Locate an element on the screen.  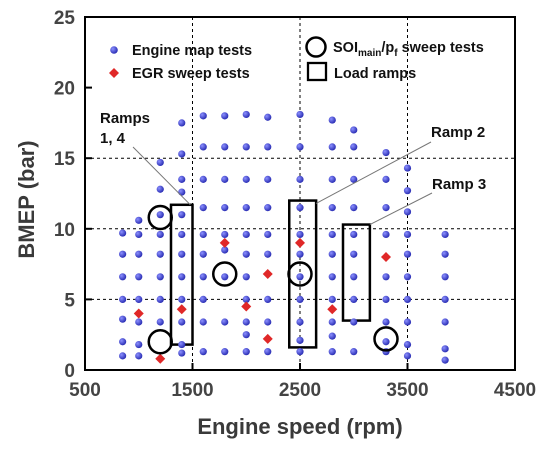
legend-label-engine-map: Engine map tests is located at coordinates (192, 51).